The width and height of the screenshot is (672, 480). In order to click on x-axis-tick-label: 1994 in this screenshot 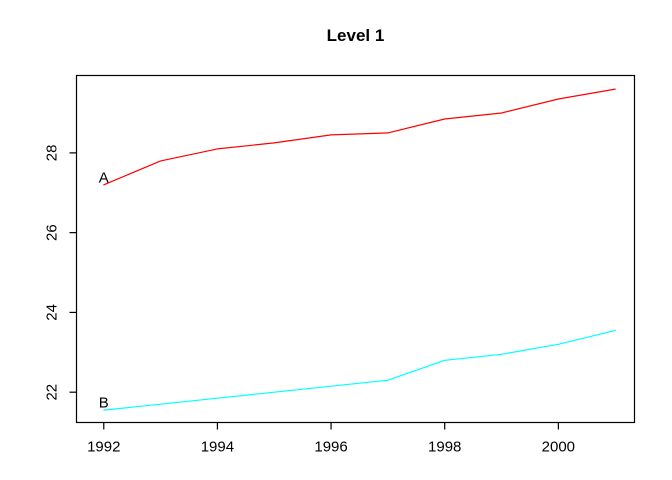, I will do `click(217, 447)`.